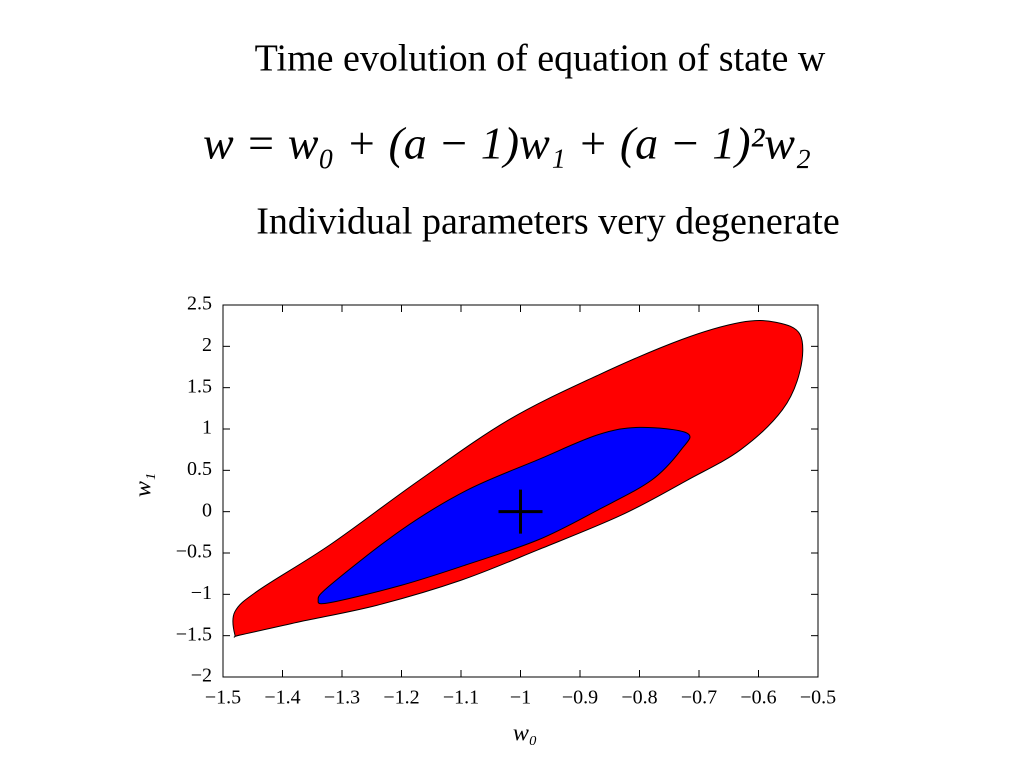 The width and height of the screenshot is (1024, 768). Describe the element at coordinates (580, 698) in the screenshot. I see `x-tick-label: −0.9` at that location.